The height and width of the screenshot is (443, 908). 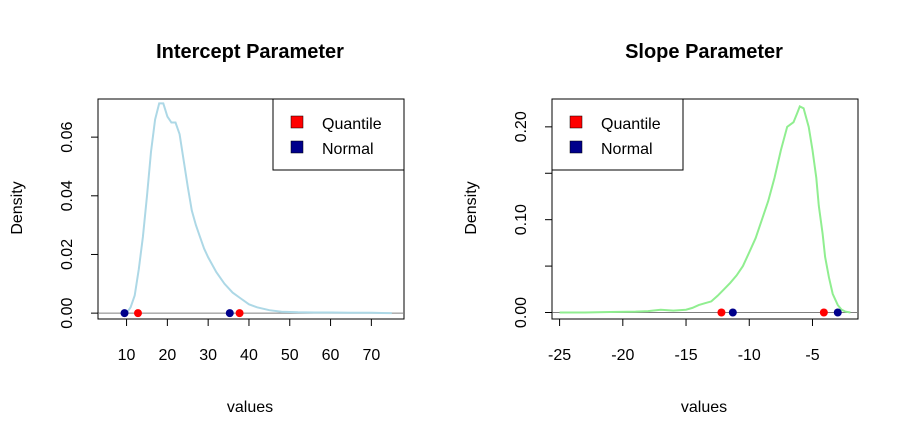 What do you see at coordinates (352, 124) in the screenshot?
I see `intercept-legend-quantile-label: Quantile` at bounding box center [352, 124].